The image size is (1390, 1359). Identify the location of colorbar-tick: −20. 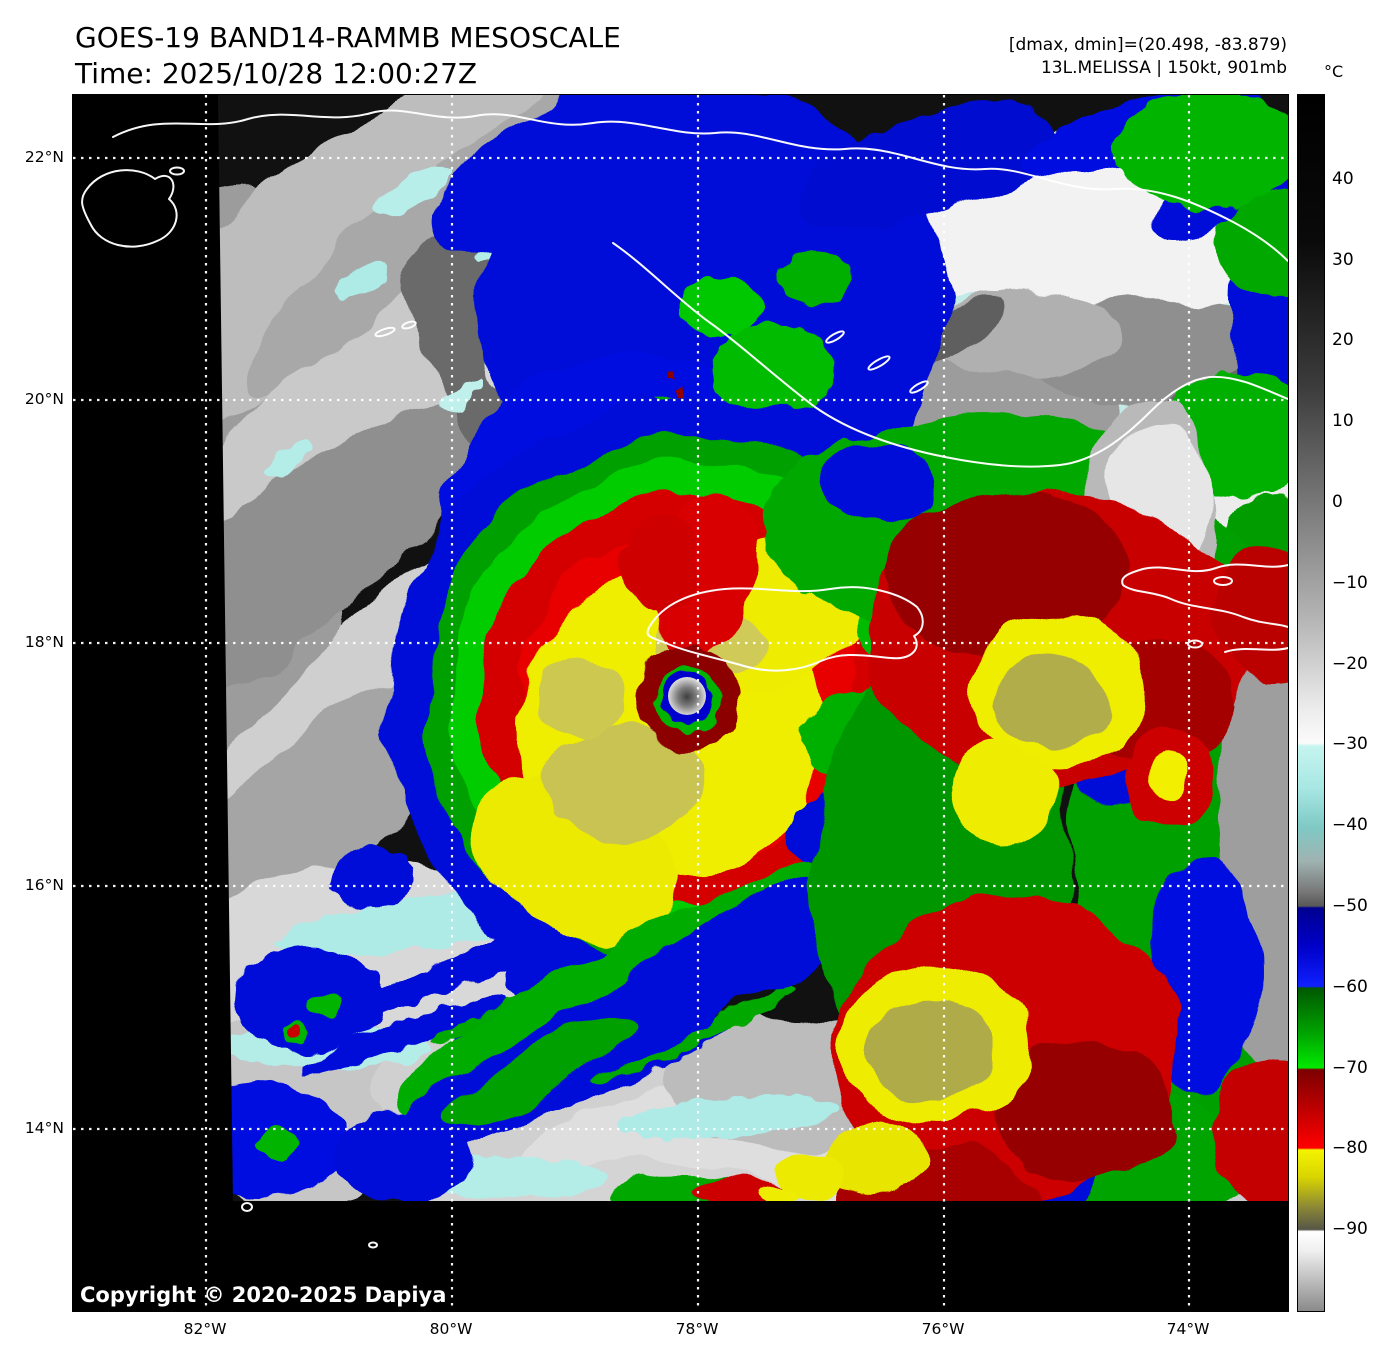
(1350, 664).